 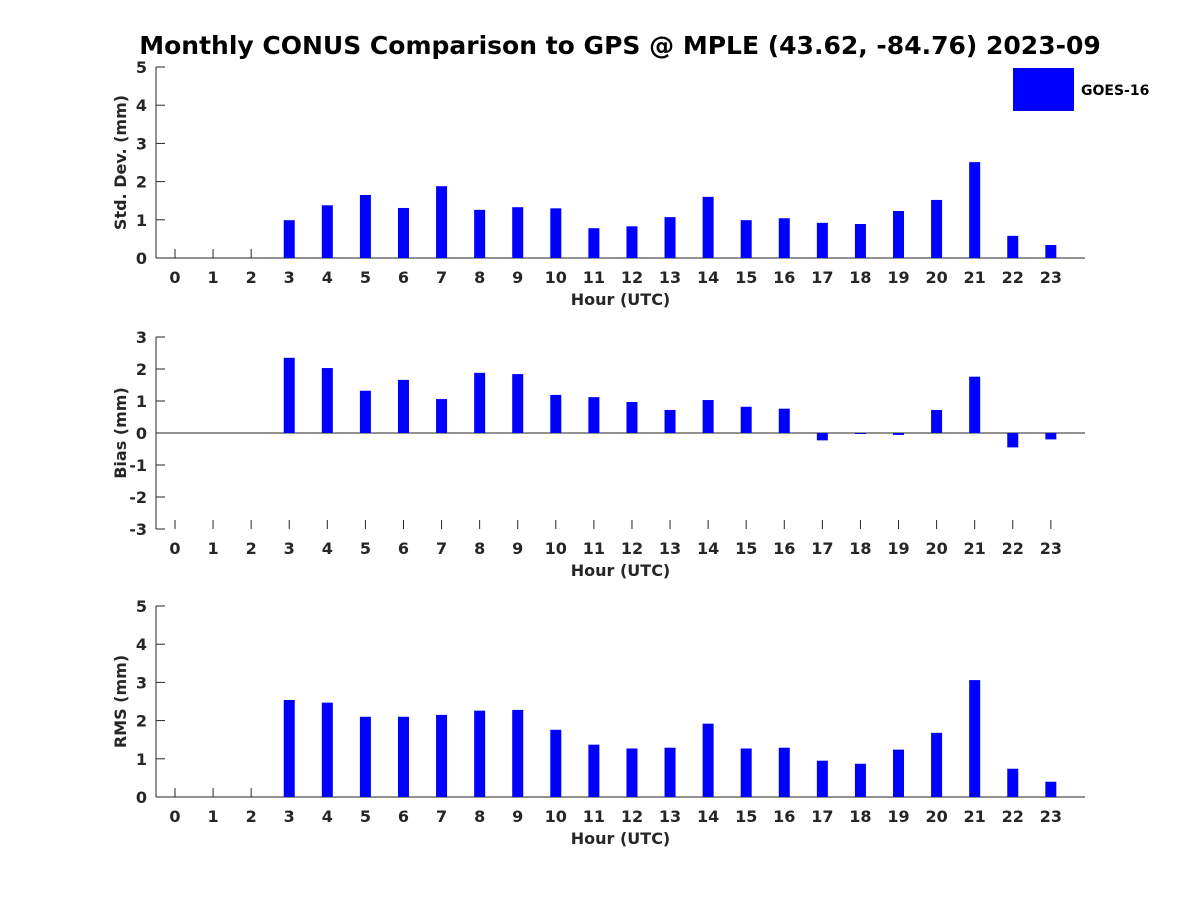 What do you see at coordinates (1051, 277) in the screenshot?
I see `x-tick-label: 23` at bounding box center [1051, 277].